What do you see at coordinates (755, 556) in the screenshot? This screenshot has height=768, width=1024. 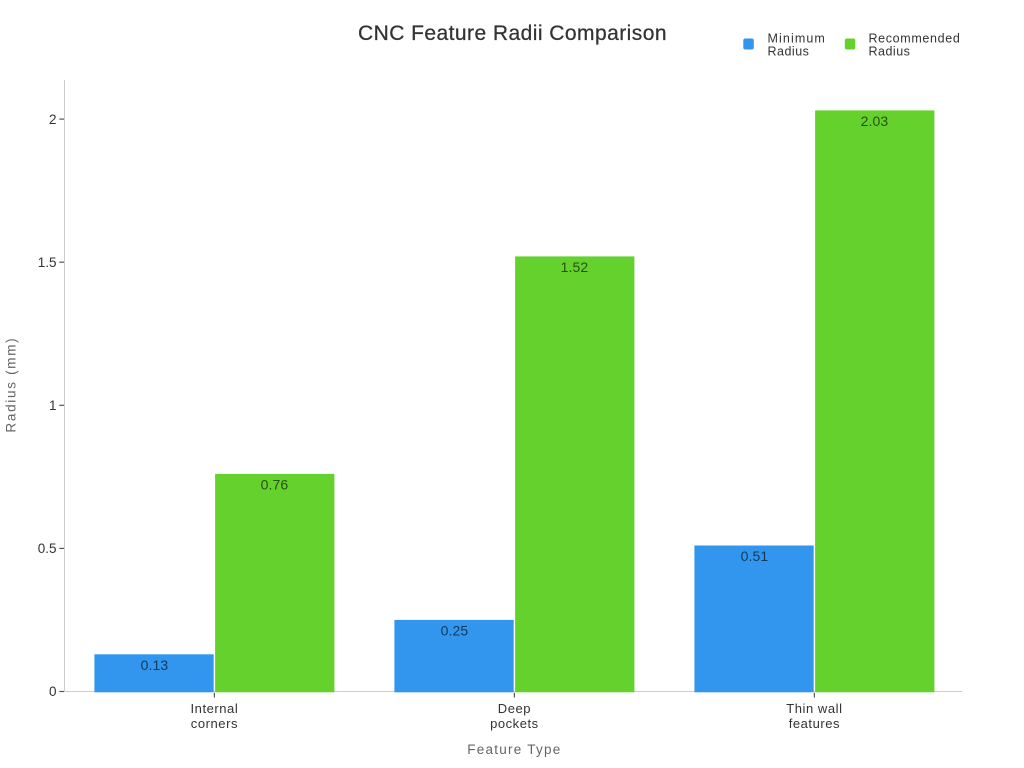 I see `svg-text: 0.51` at bounding box center [755, 556].